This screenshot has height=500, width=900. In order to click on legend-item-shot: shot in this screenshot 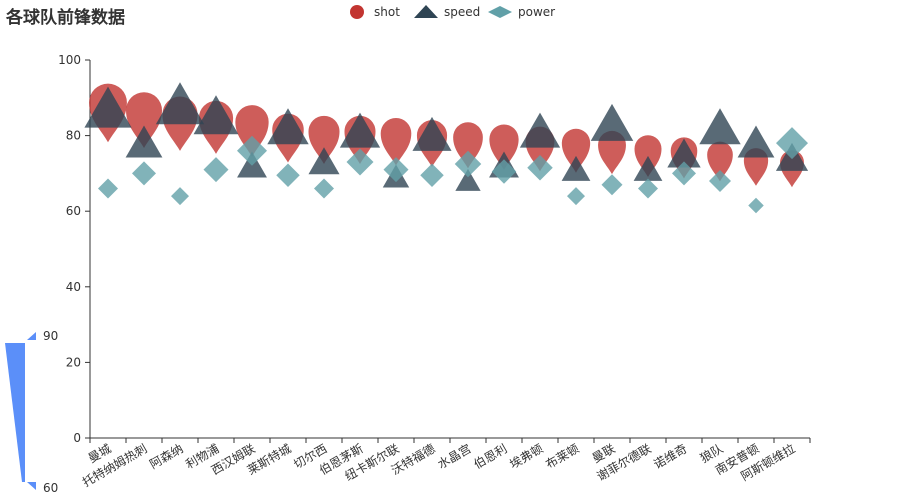, I will do `click(375, 12)`.